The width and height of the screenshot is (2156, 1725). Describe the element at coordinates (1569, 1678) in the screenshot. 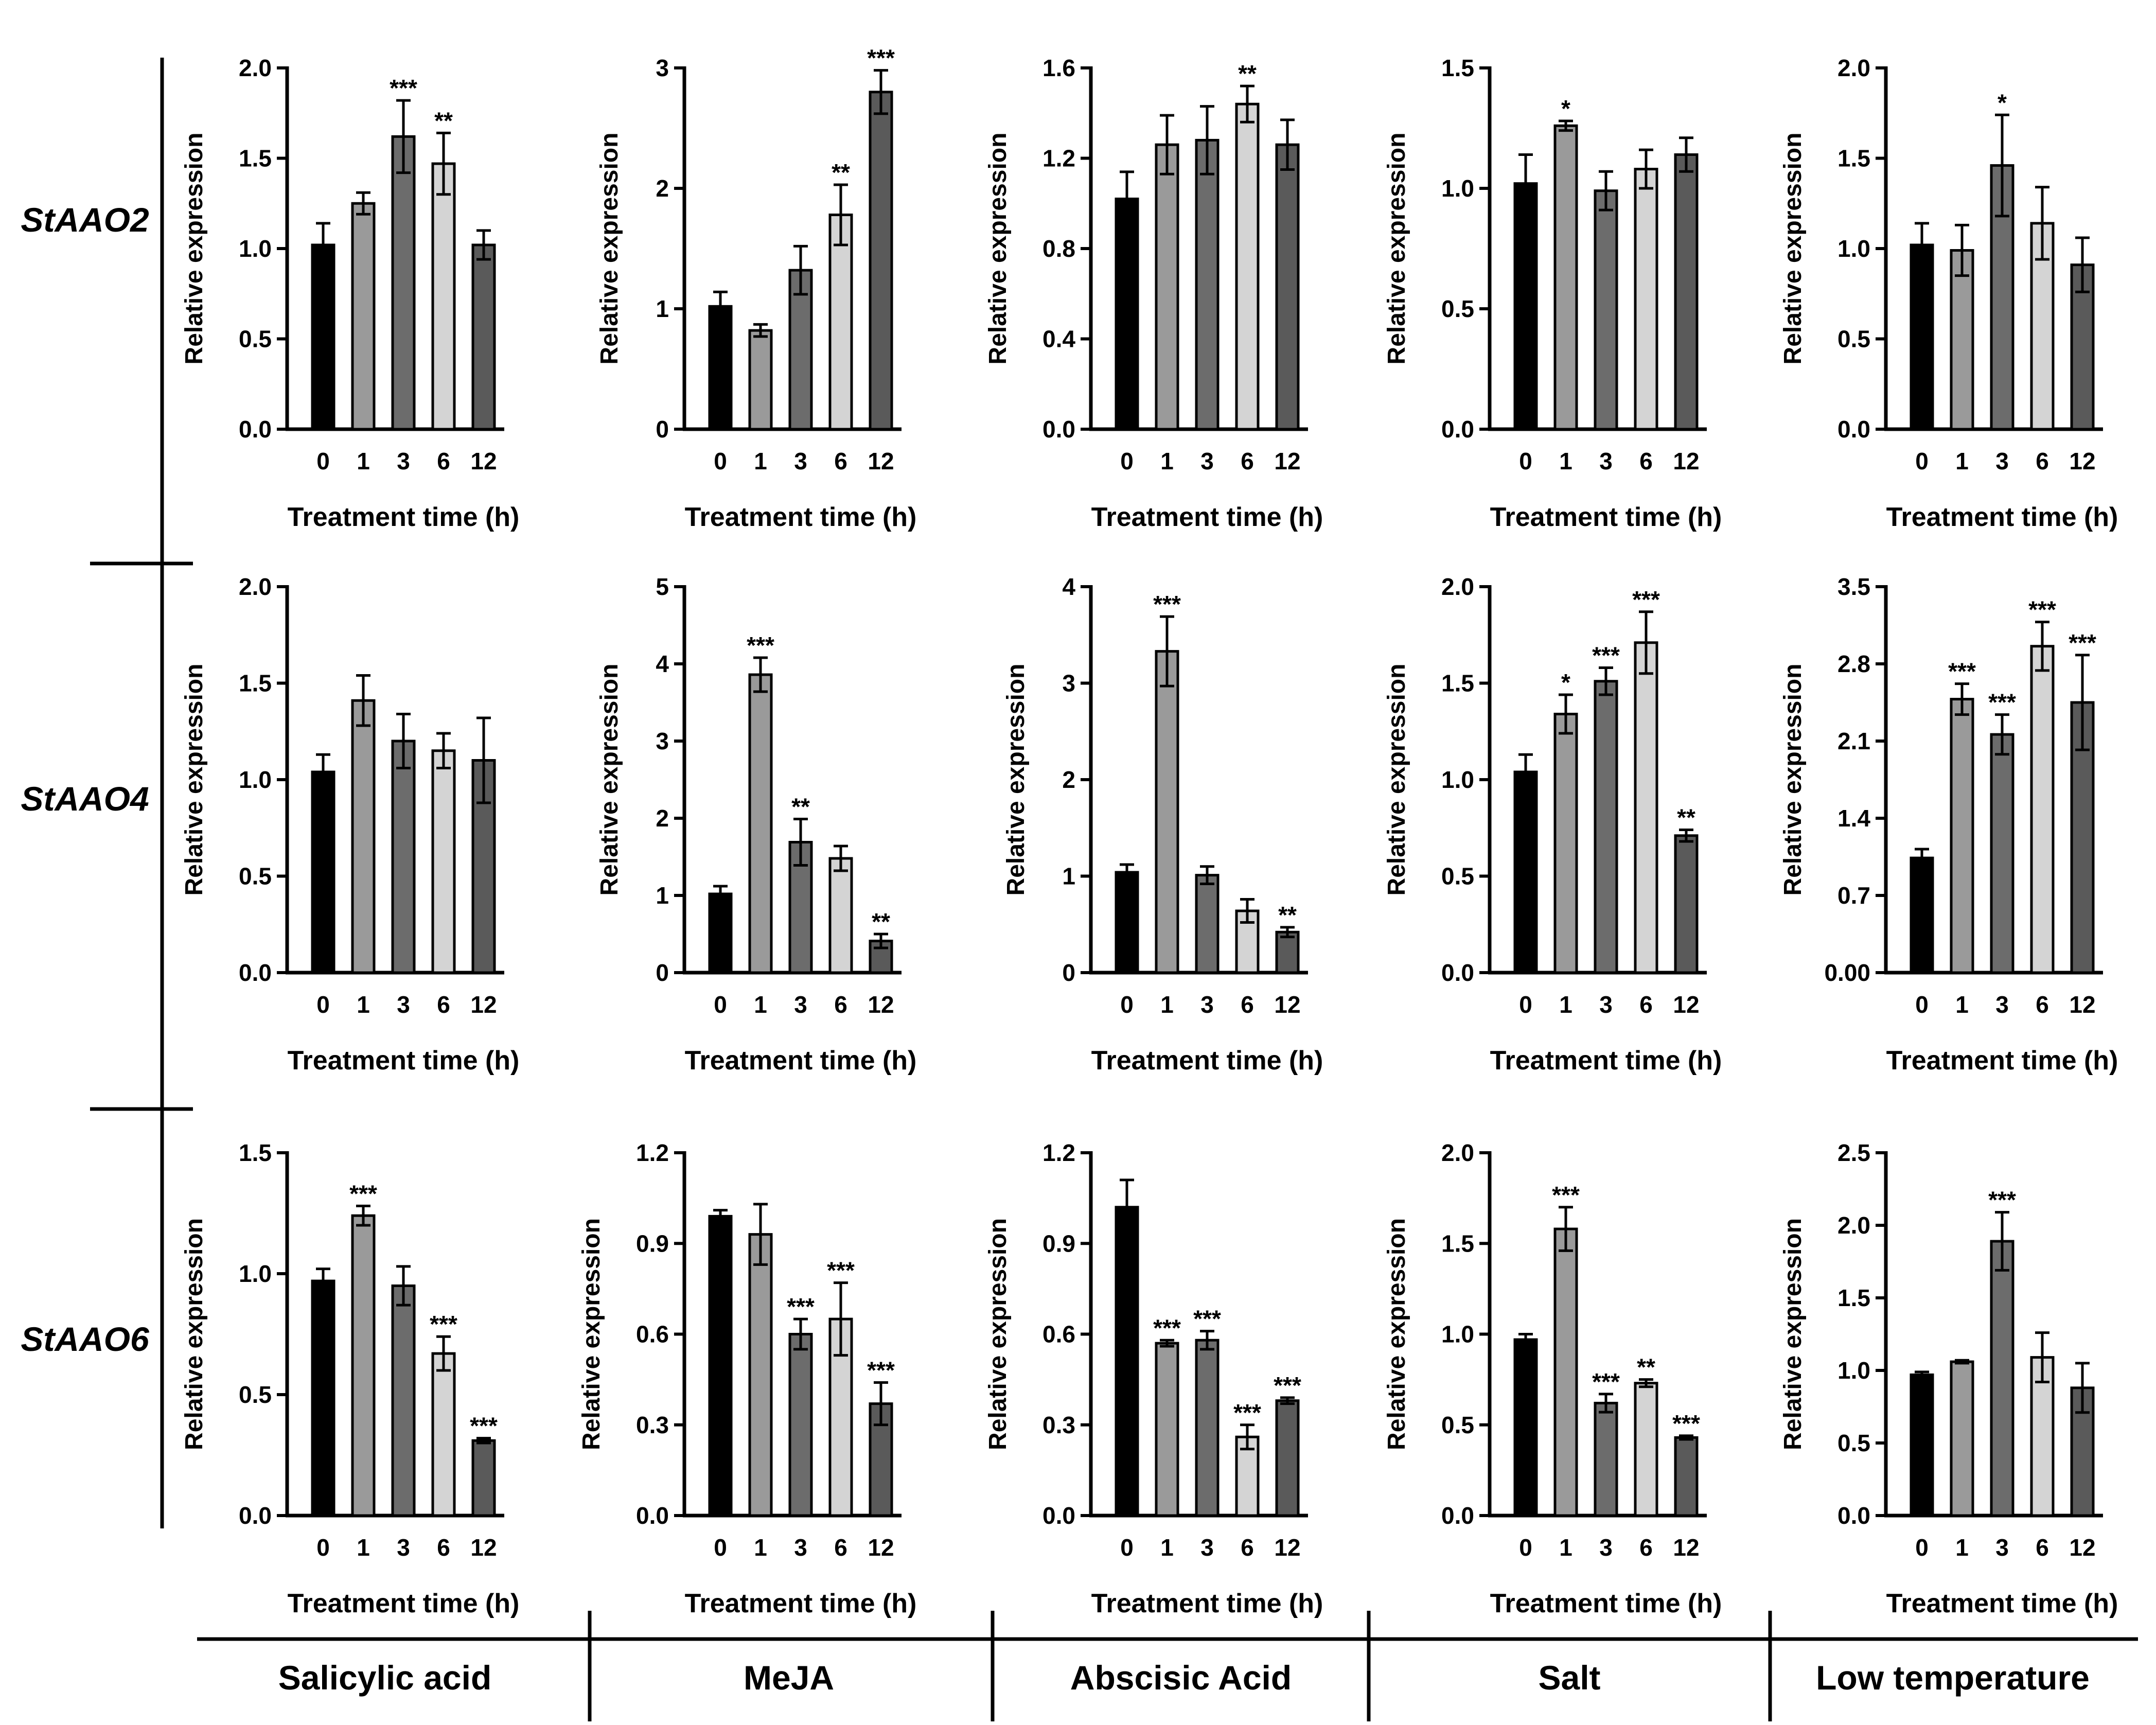

I see `treatment-label: Salt` at that location.